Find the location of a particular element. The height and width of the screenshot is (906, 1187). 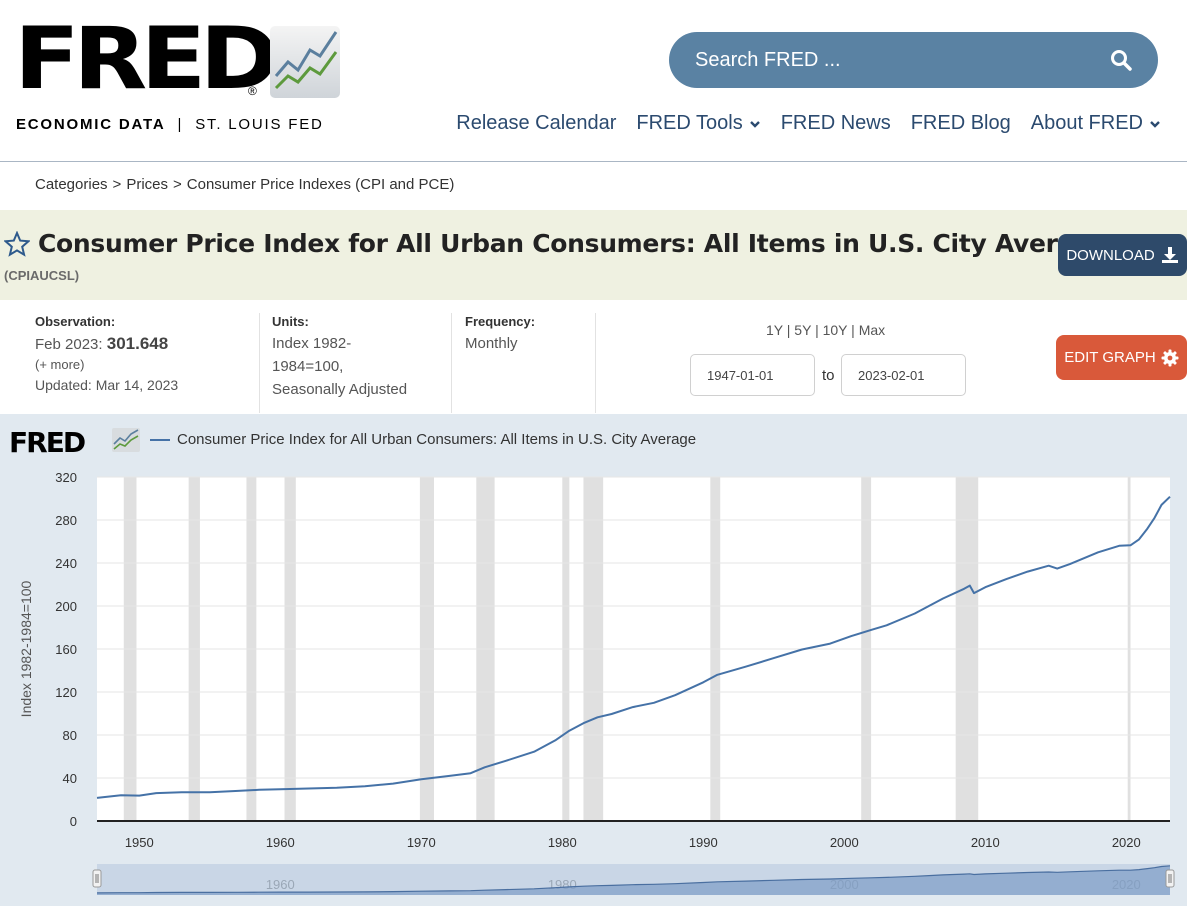

navigator-line is located at coordinates (633, 879).